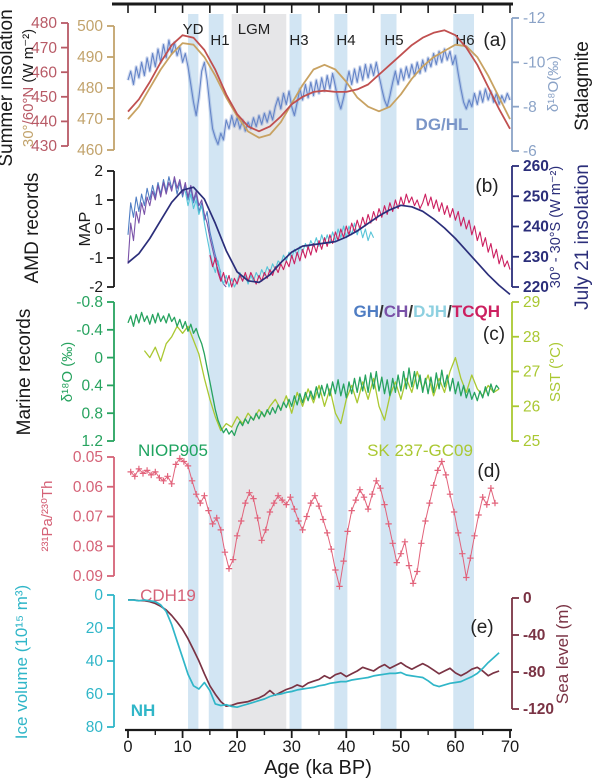  I want to click on panel-letter-a: (a), so click(494, 40).